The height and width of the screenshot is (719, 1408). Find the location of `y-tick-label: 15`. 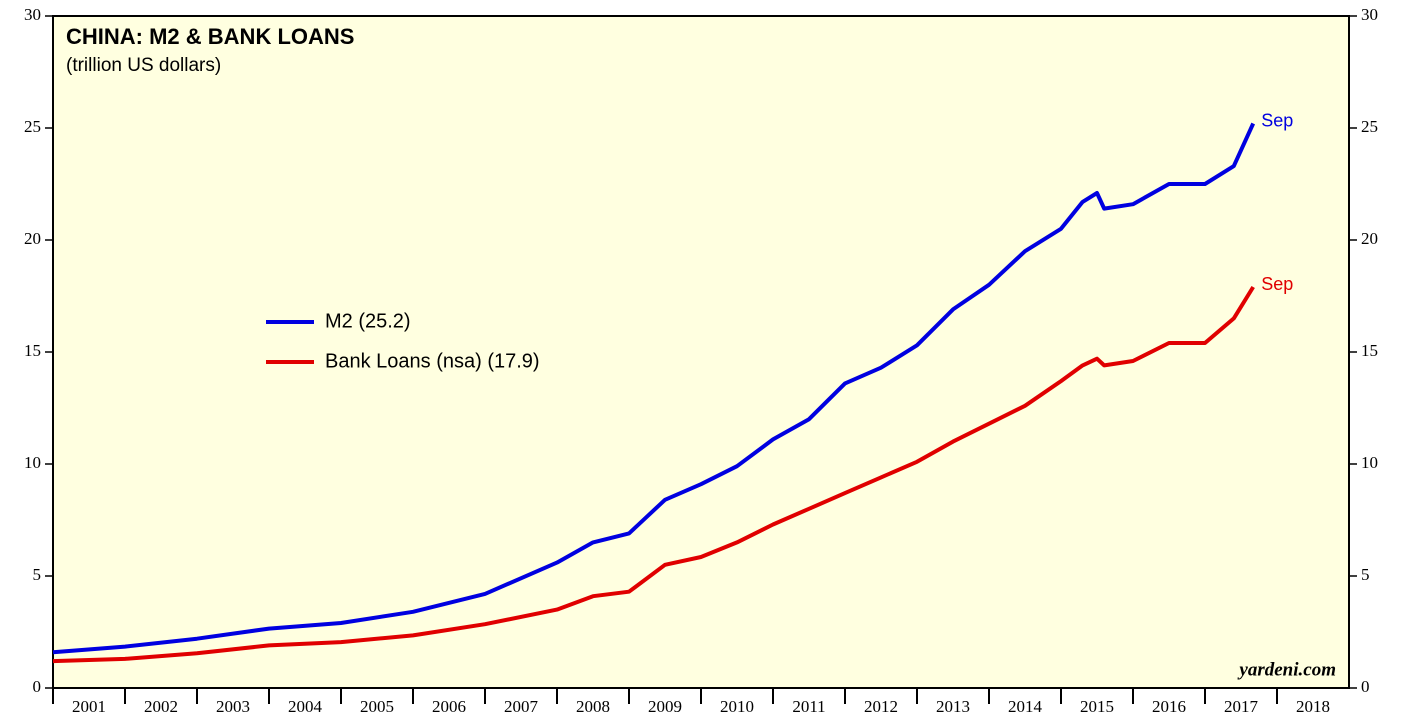

y-tick-label: 15 is located at coordinates (32, 350).